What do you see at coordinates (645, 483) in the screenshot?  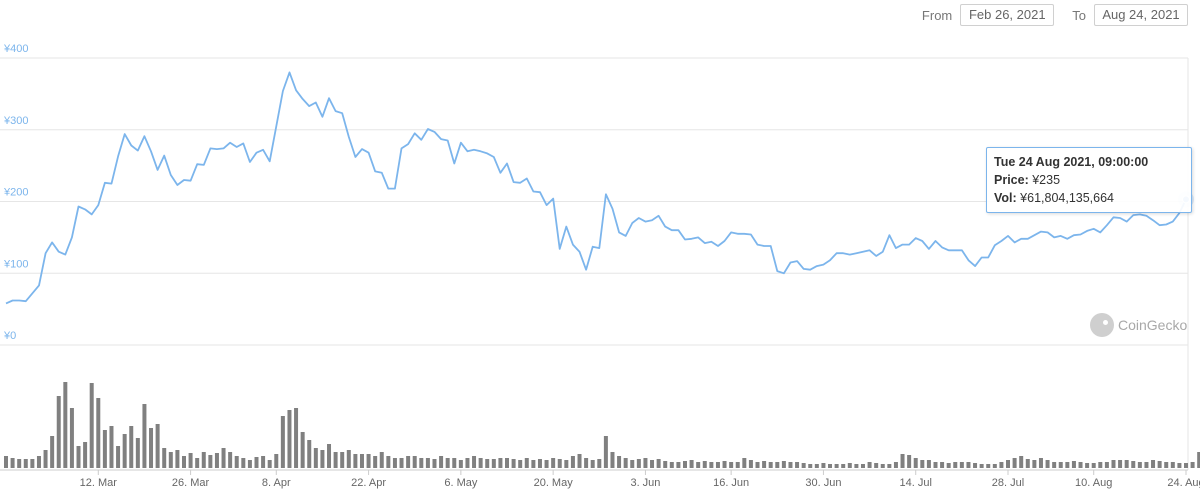 I see `x-tick-label: 3. Jun` at bounding box center [645, 483].